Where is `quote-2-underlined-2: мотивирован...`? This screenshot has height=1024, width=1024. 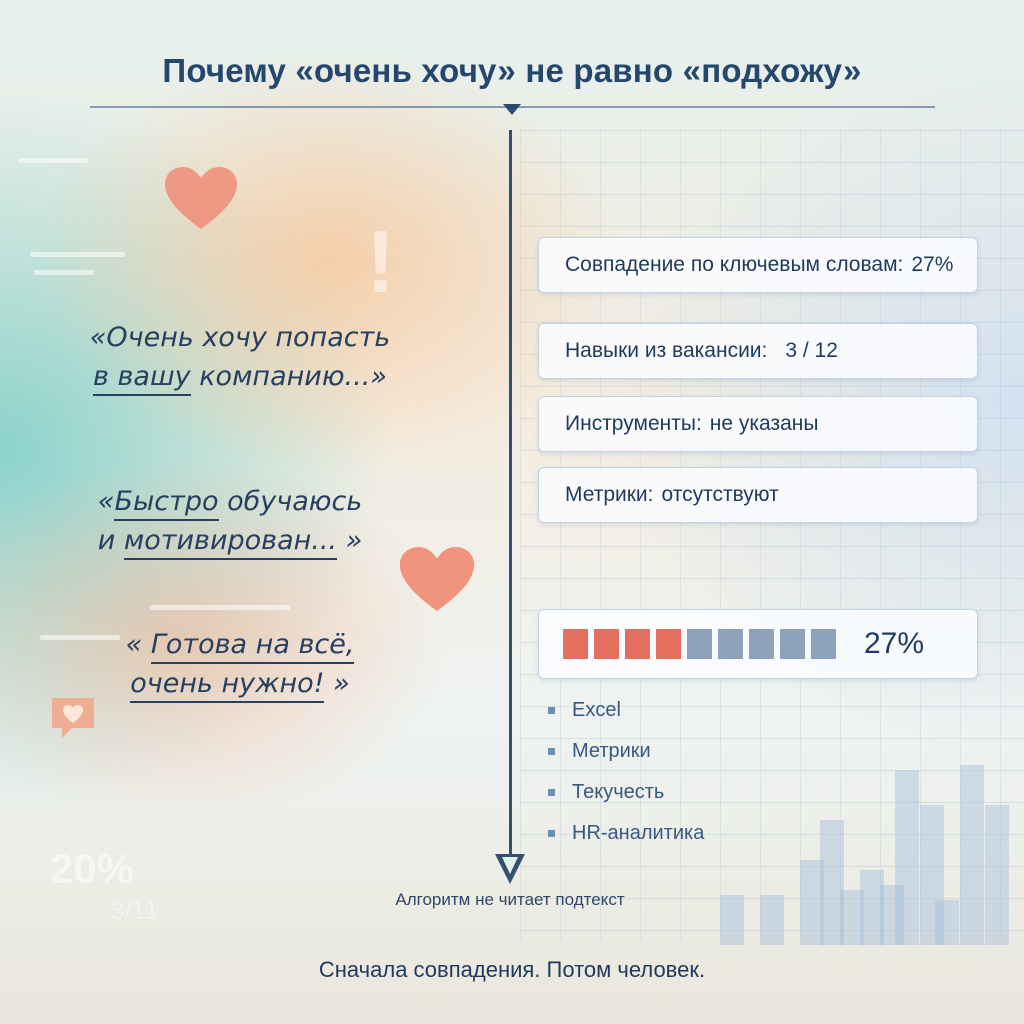
quote-2-underlined-2: мотивирован... is located at coordinates (230, 543).